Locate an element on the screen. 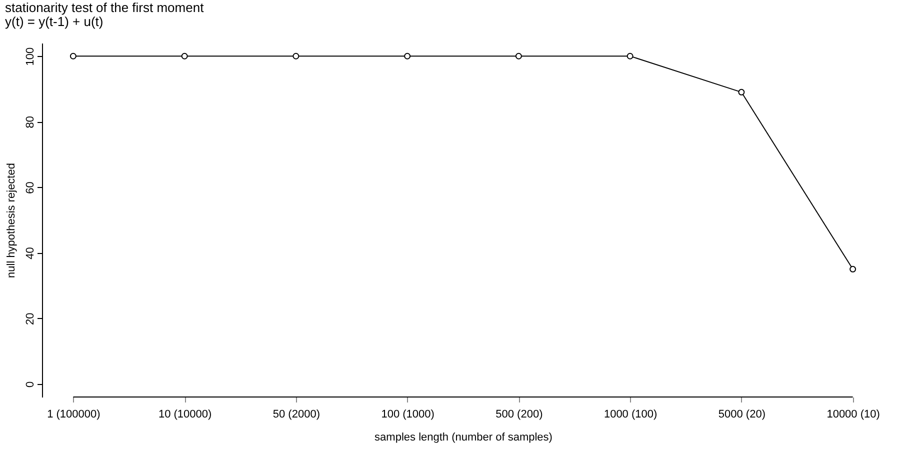  y-tick-label: 40 is located at coordinates (30, 253).